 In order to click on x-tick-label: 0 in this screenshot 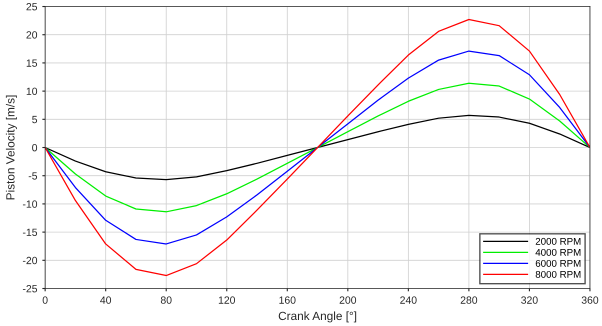, I will do `click(45, 300)`.